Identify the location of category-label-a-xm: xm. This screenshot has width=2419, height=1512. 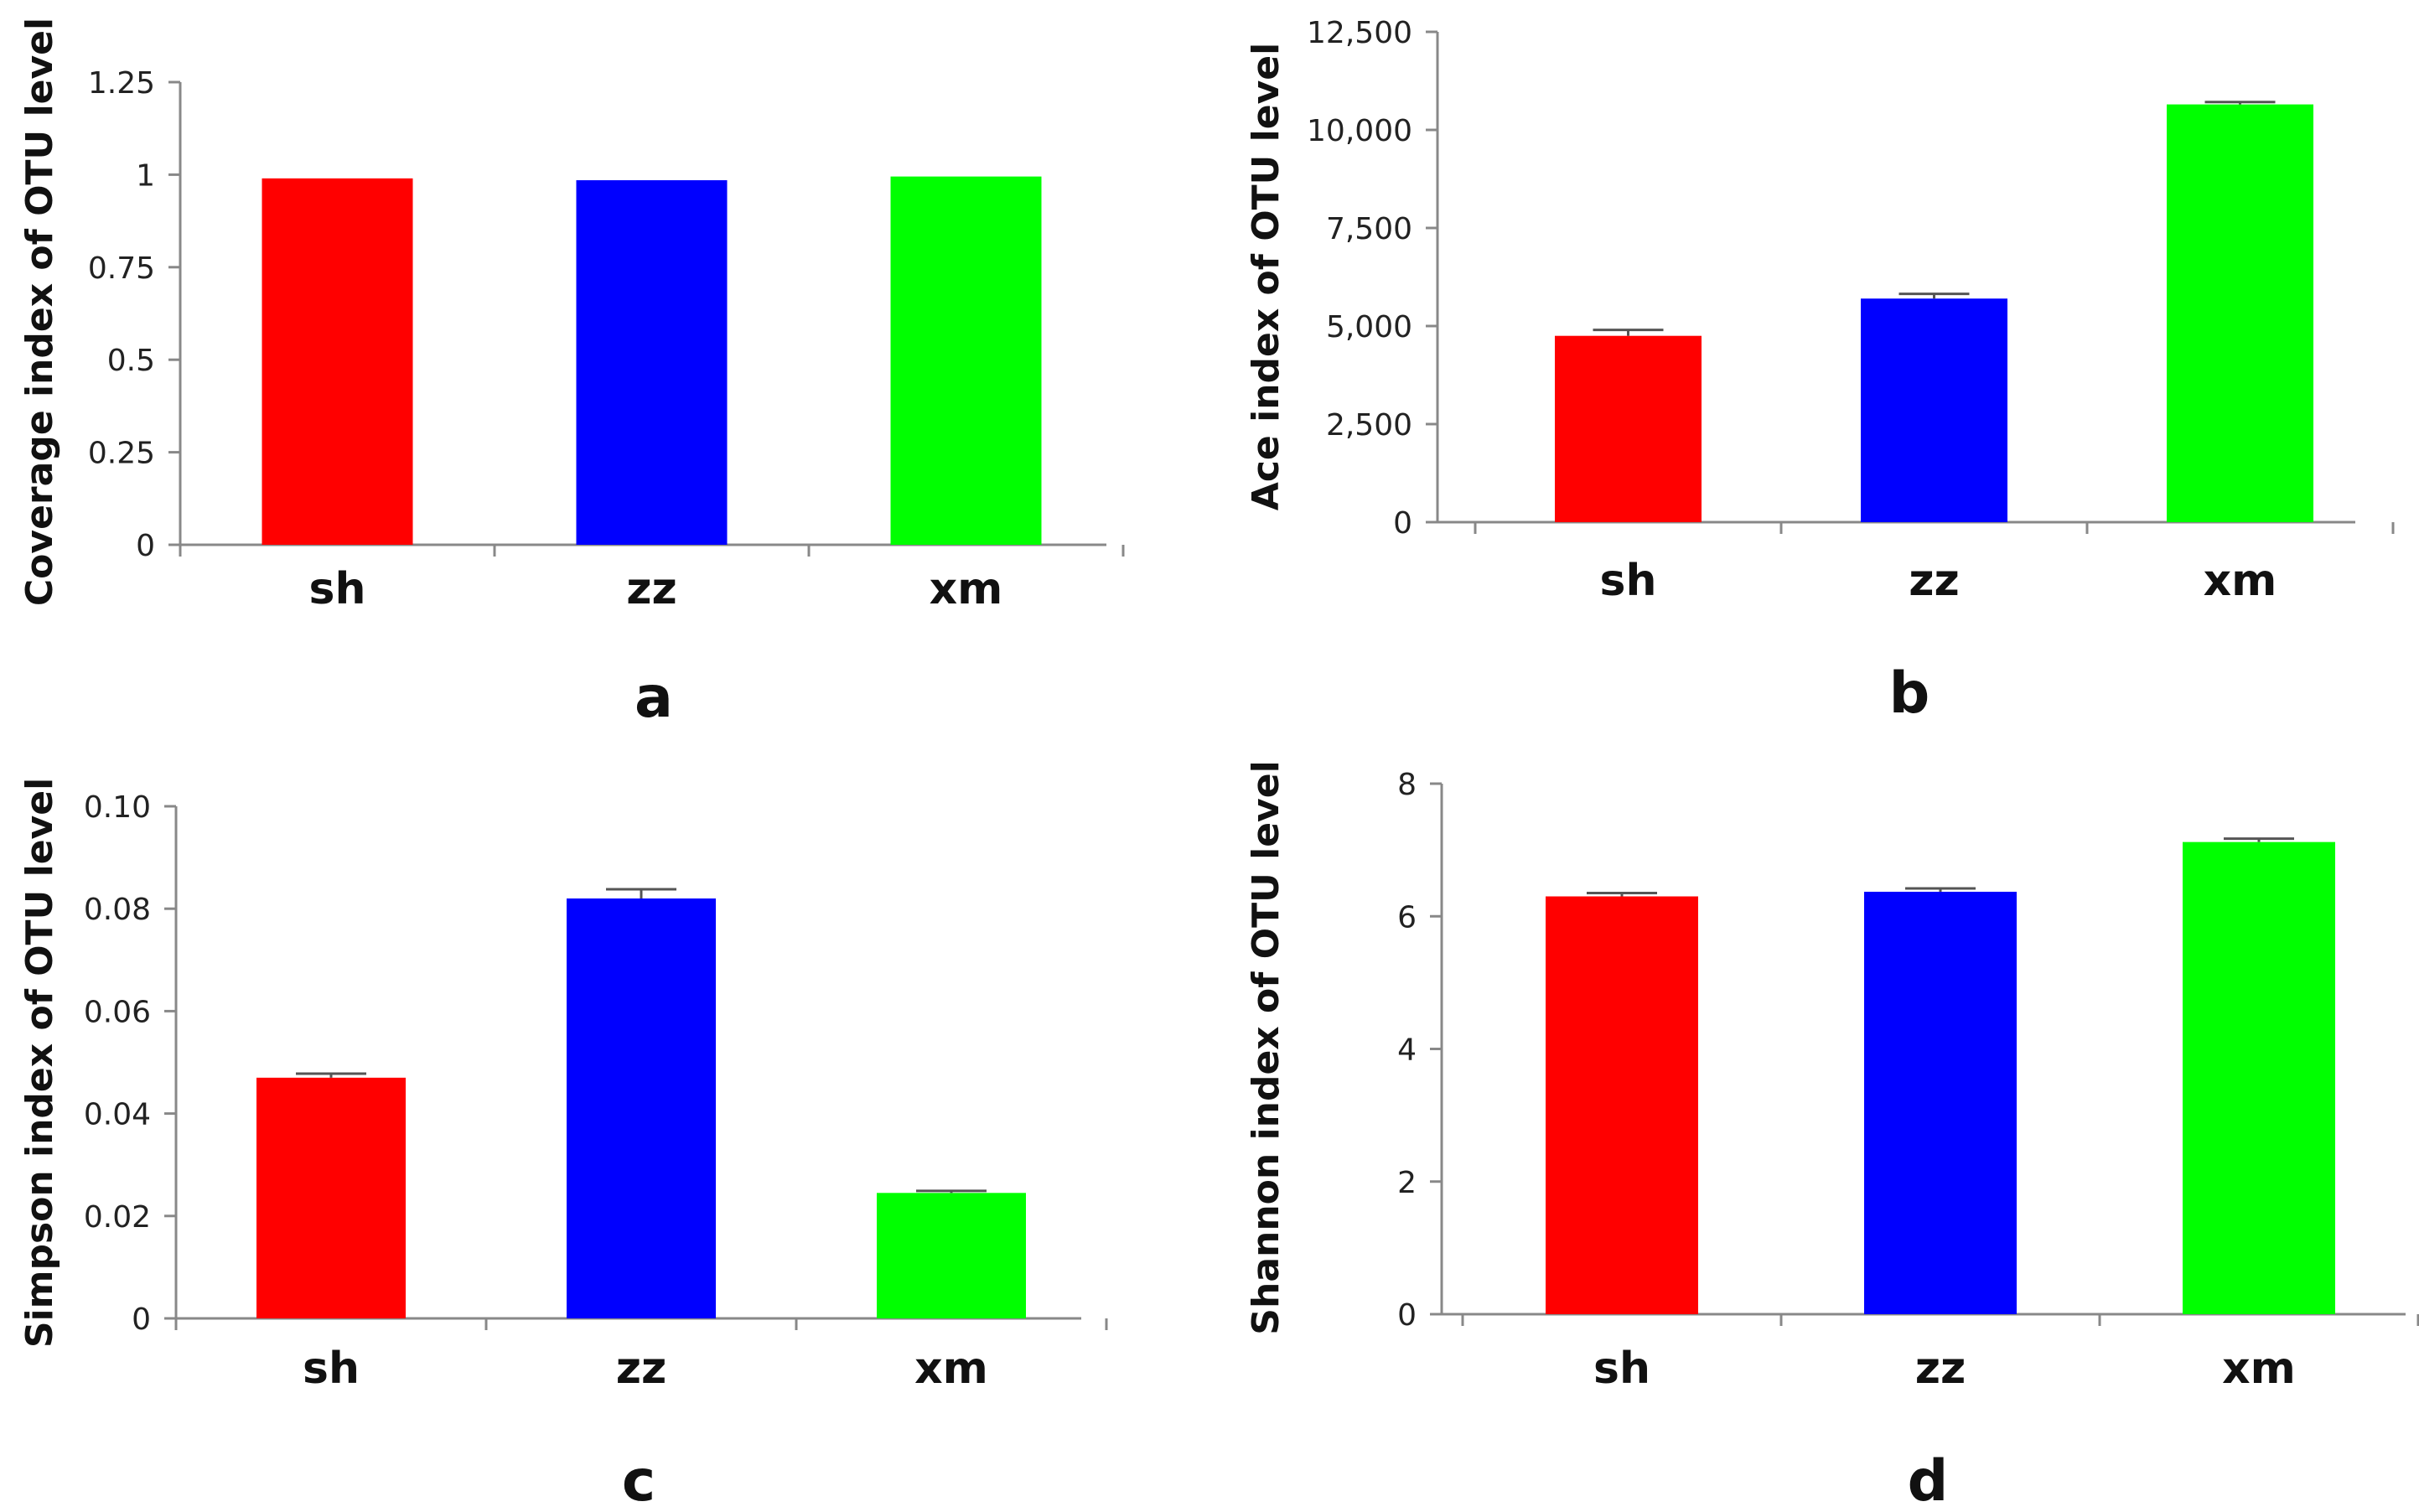
(966, 589).